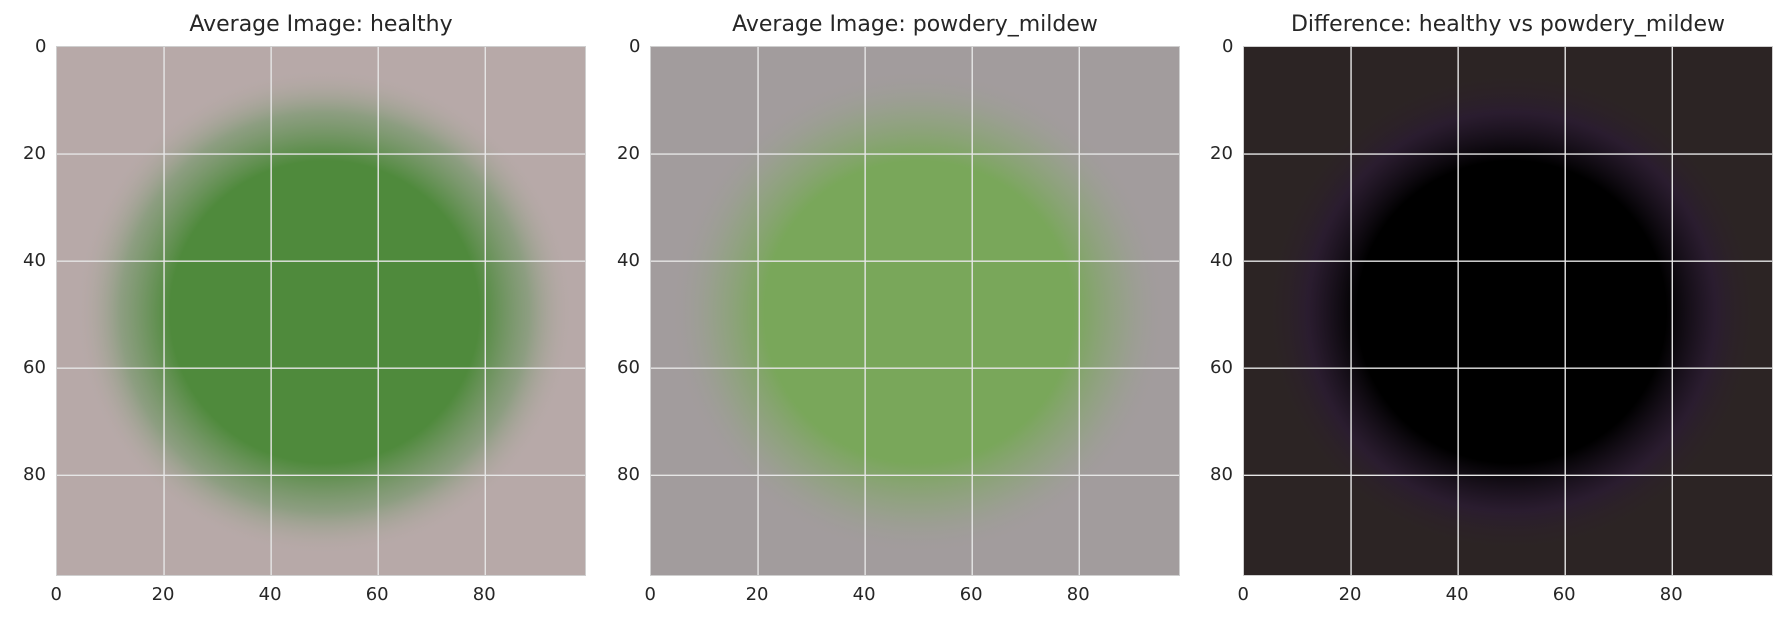 Image resolution: width=1785 pixels, height=625 pixels. What do you see at coordinates (1508, 24) in the screenshot?
I see `panel-title-difference: Difference: healthy vs powdery_mildew` at bounding box center [1508, 24].